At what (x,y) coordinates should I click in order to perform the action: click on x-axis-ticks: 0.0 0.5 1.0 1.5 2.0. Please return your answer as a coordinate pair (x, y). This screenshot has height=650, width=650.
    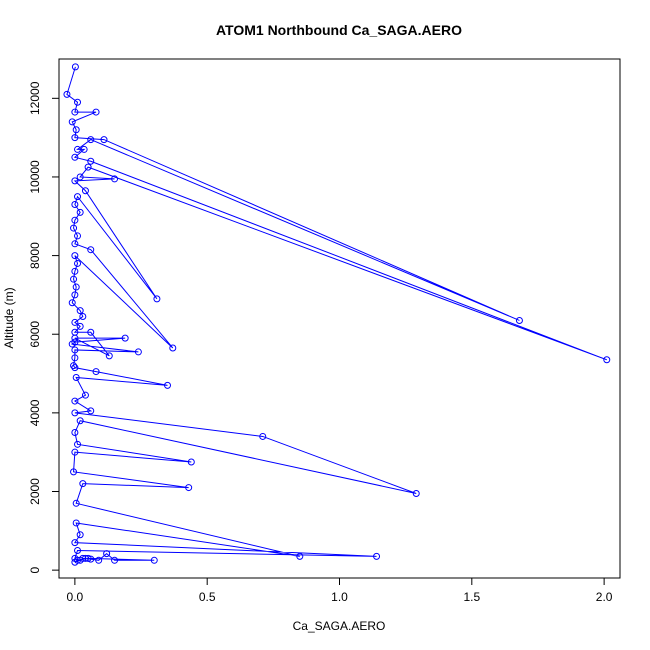
    Looking at the image, I should click on (340, 590).